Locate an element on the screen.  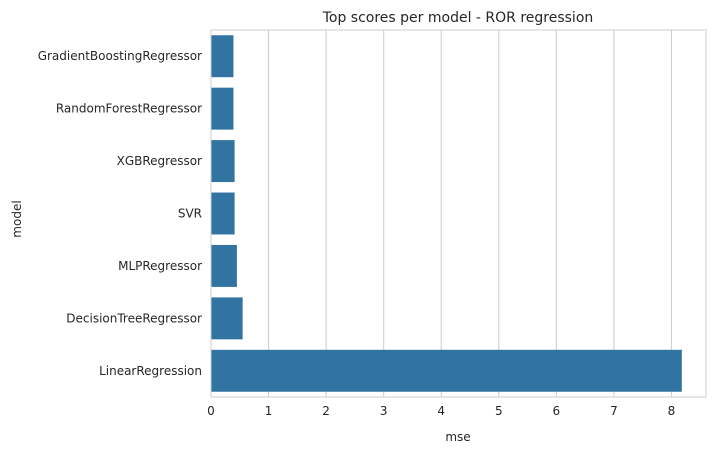
x-tick-label: 8 is located at coordinates (672, 411).